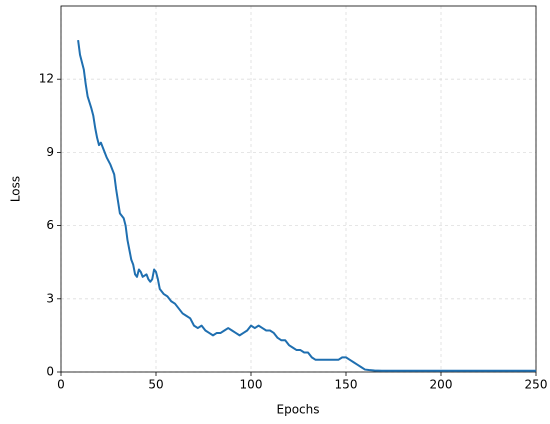 This screenshot has width=550, height=424. I want to click on y-tick-label: 3, so click(50, 298).